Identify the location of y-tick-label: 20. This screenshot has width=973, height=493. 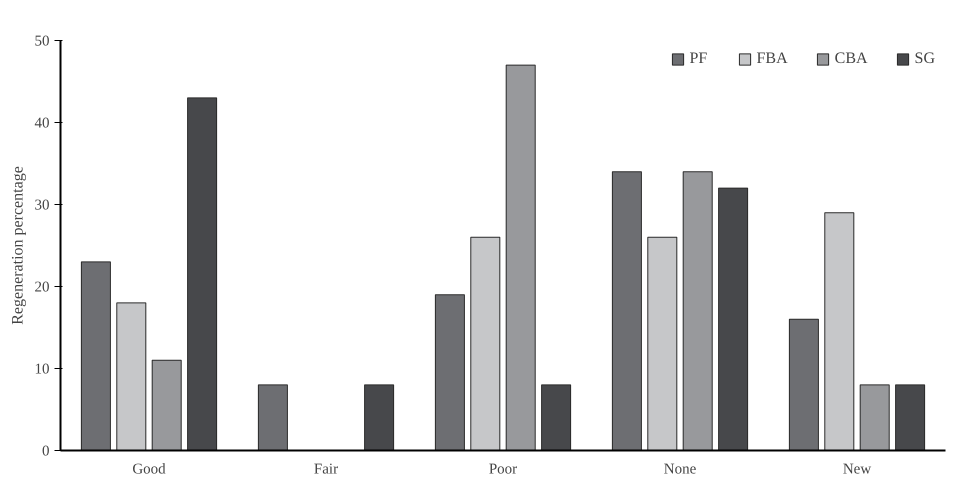
(42, 288).